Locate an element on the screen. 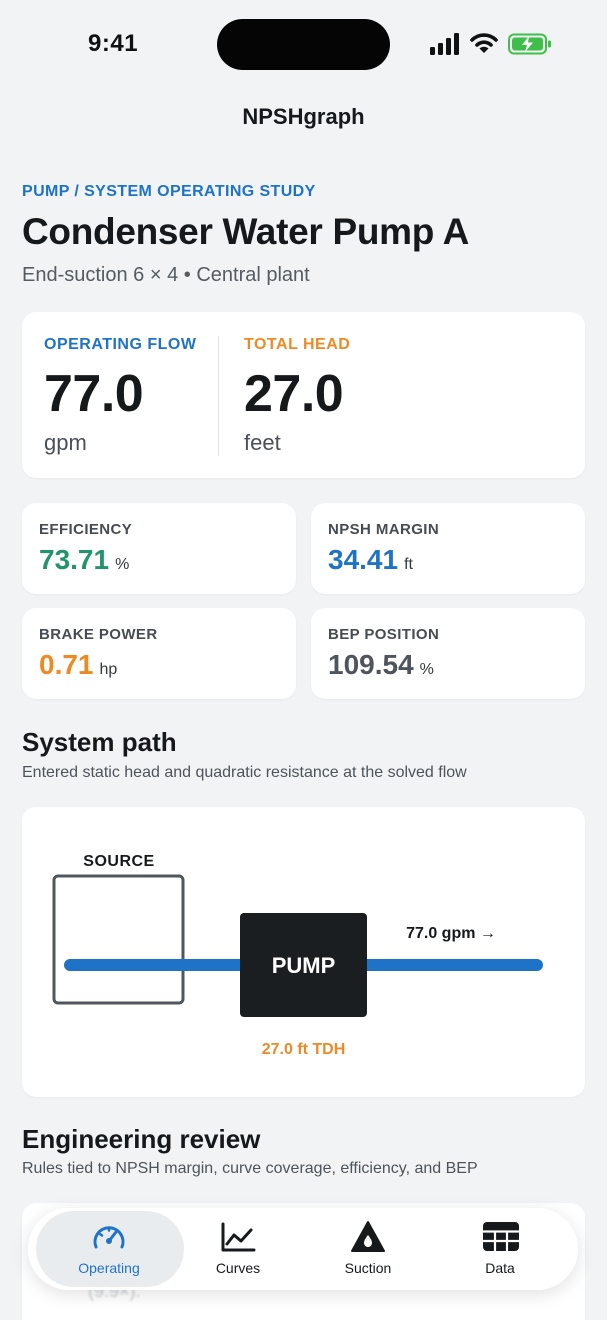  total-head-value: 27.0 is located at coordinates (294, 394).